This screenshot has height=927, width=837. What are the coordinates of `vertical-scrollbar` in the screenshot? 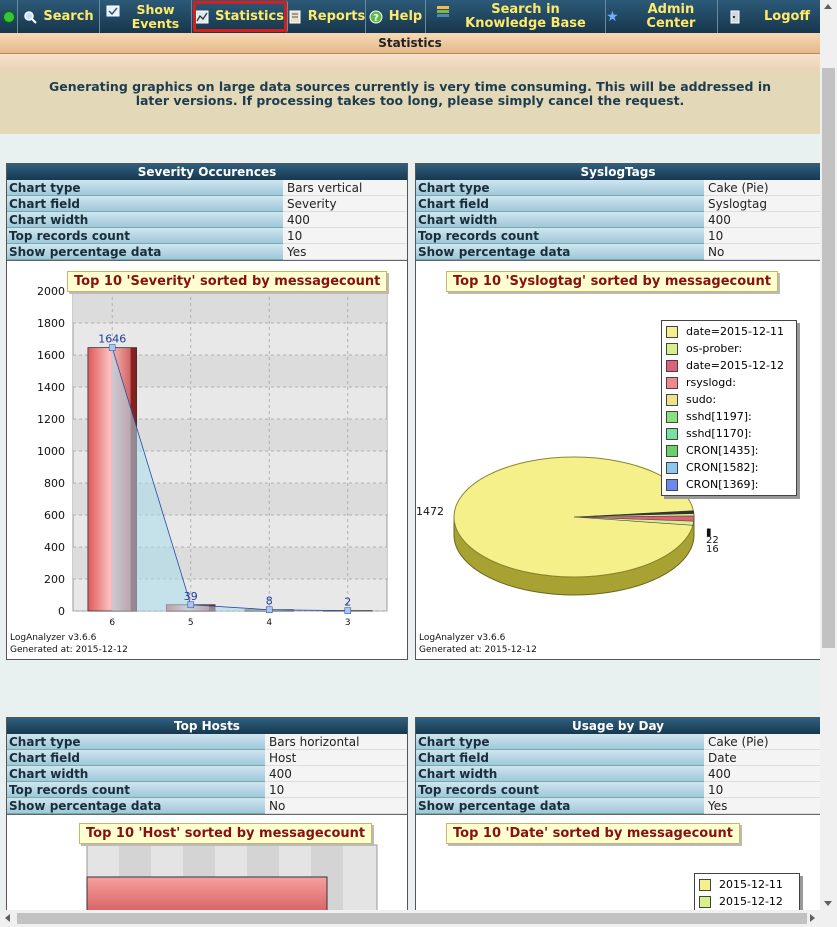 It's located at (828, 455).